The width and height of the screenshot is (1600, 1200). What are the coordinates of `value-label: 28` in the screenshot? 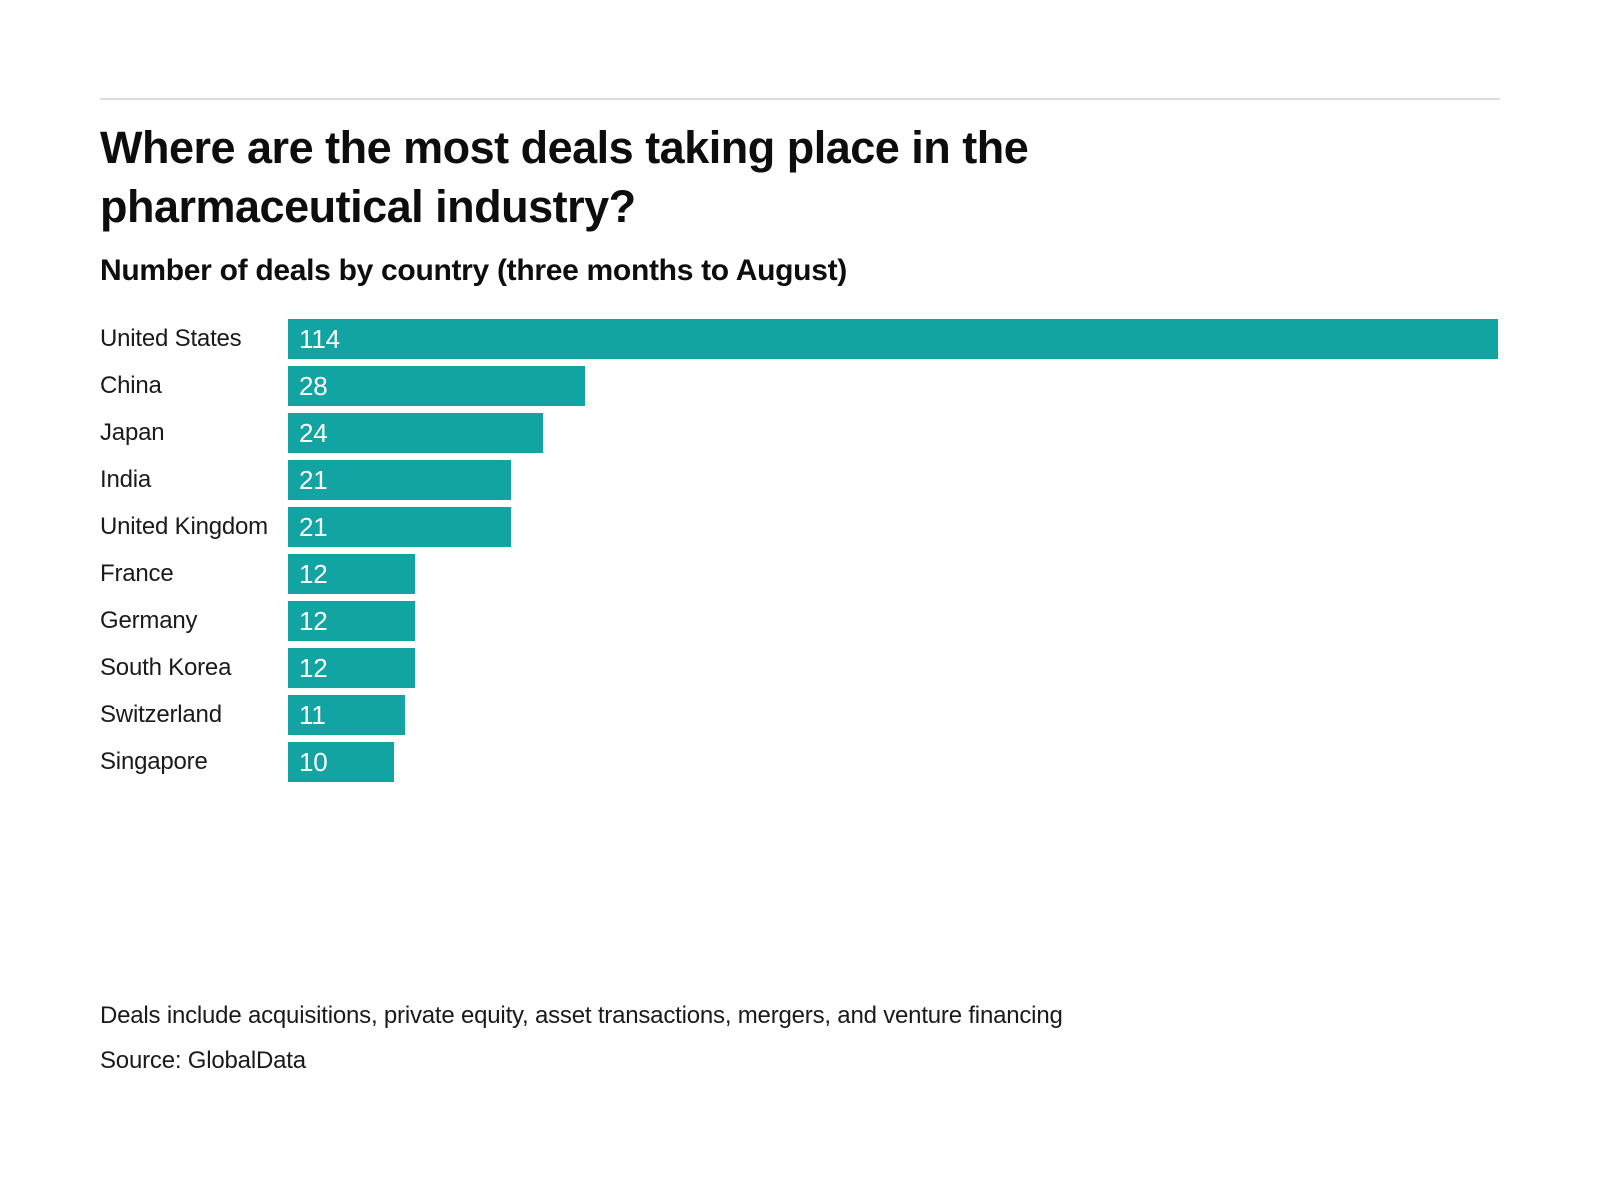 It's located at (313, 385).